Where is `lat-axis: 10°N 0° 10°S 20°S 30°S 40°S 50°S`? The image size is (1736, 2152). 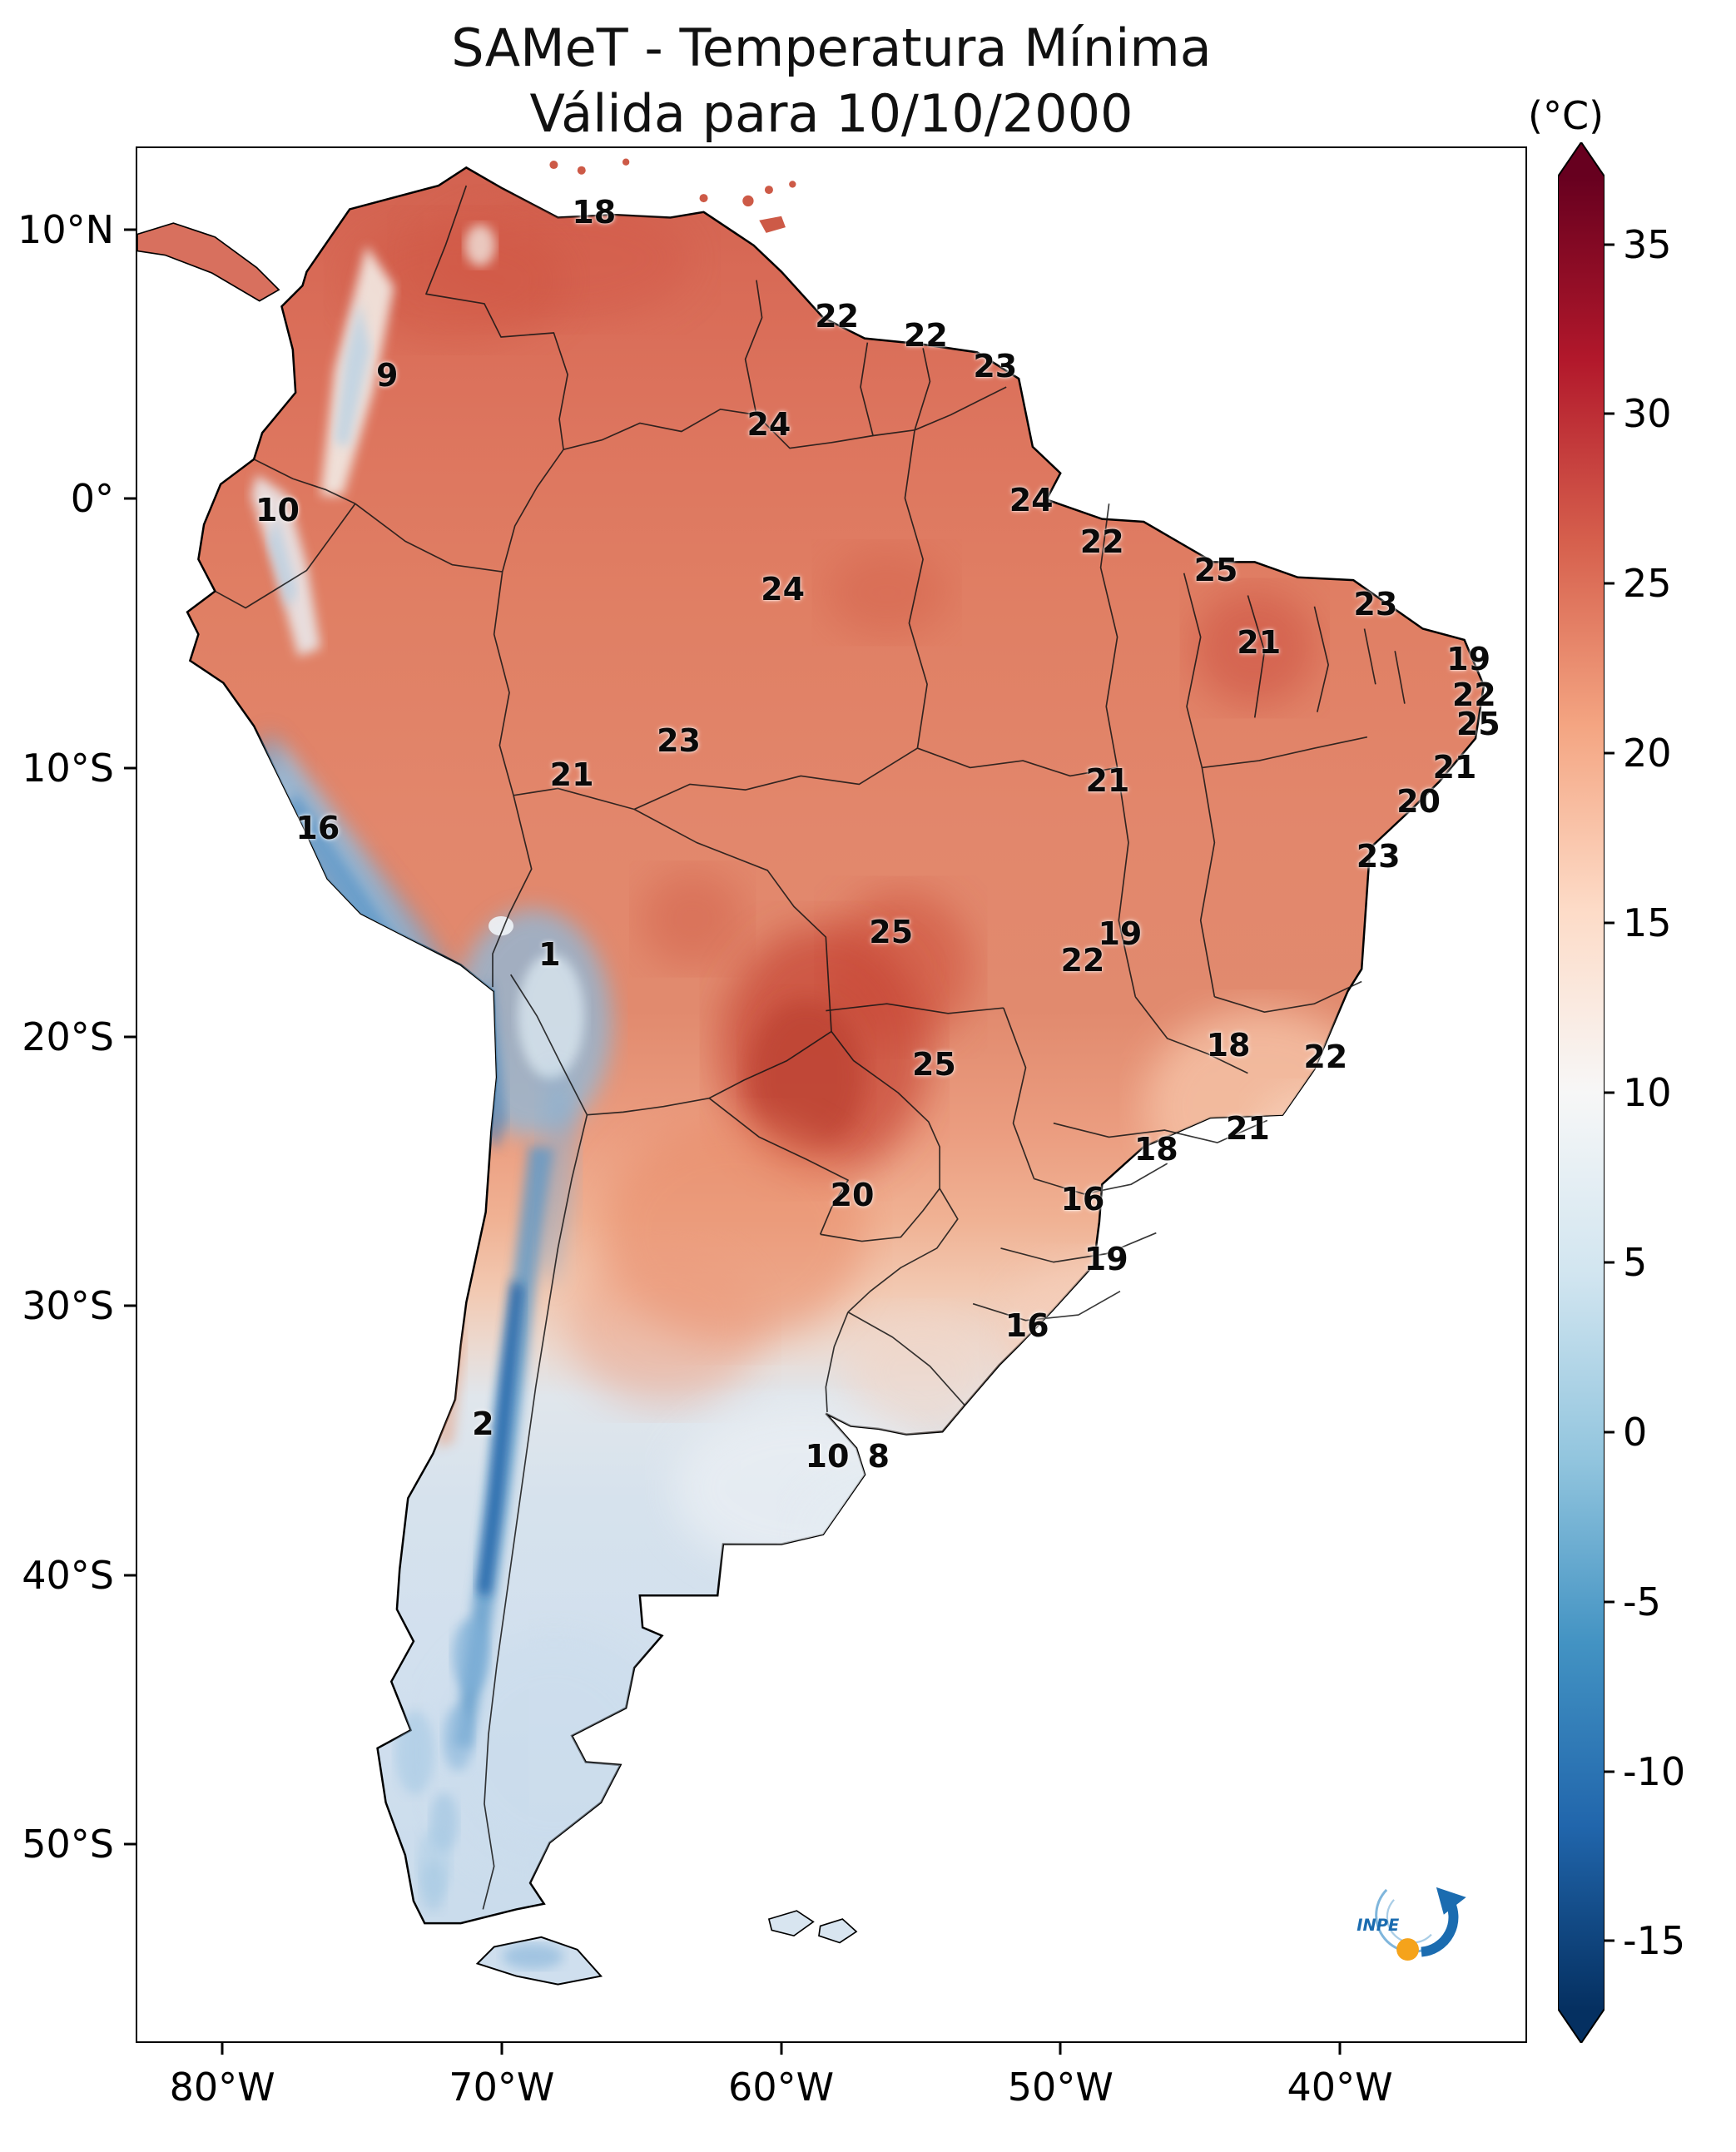
lat-axis: 10°N 0° 10°S 20°S 30°S 40°S 50°S is located at coordinates (68, 1094).